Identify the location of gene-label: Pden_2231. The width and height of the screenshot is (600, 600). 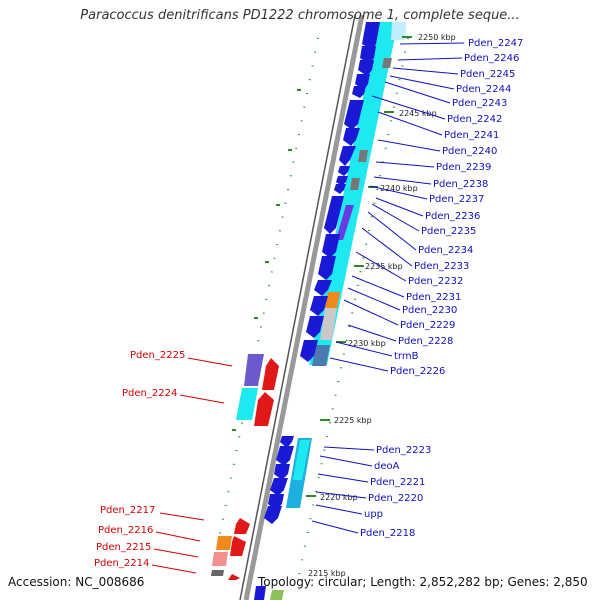
(433, 297).